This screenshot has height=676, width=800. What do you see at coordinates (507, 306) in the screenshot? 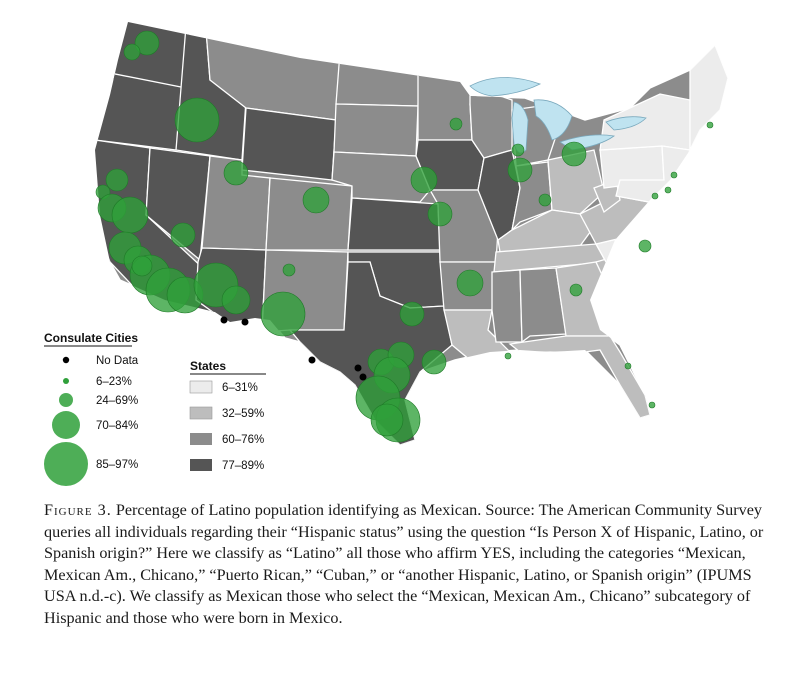
I see `state-ms` at bounding box center [507, 306].